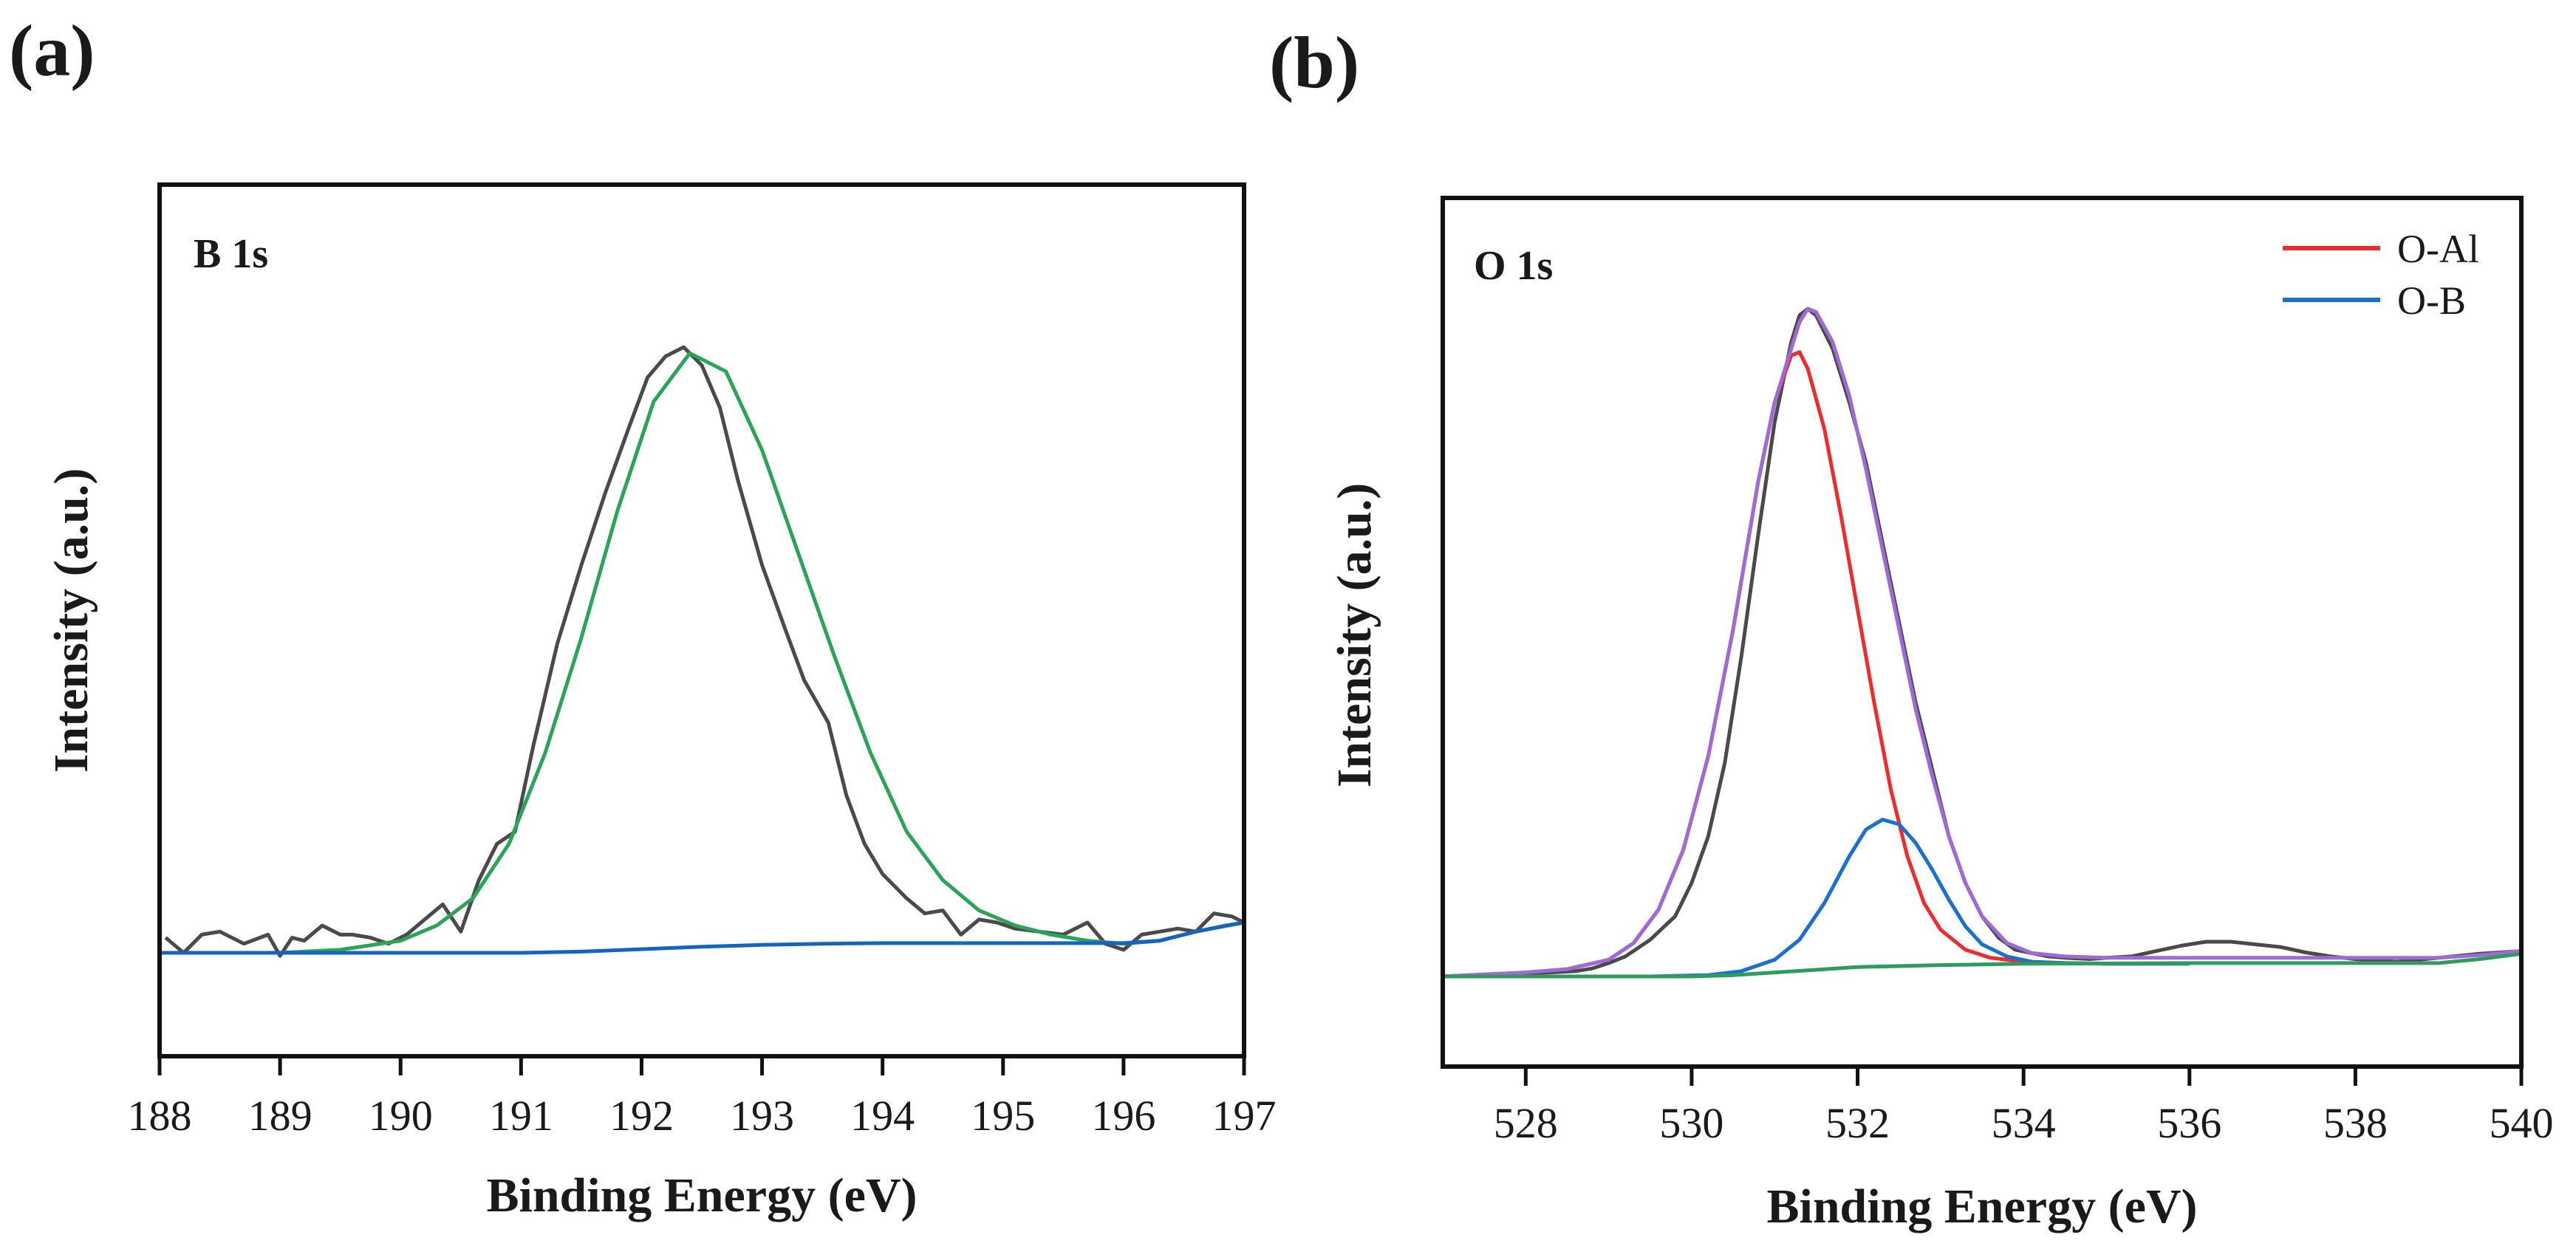 The width and height of the screenshot is (2576, 1249). What do you see at coordinates (1245, 1116) in the screenshot?
I see `x-tick-label: 197` at bounding box center [1245, 1116].